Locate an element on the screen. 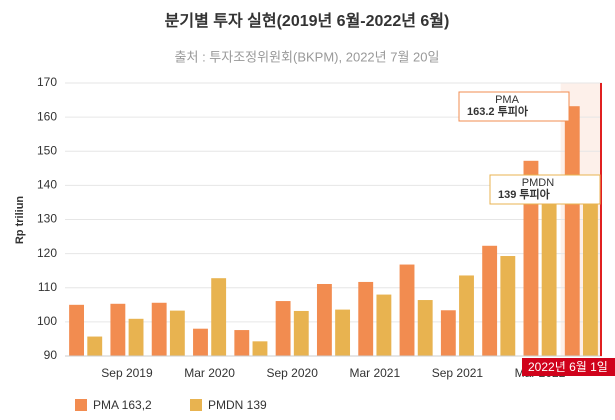  x-tick-label: Mar 2020 is located at coordinates (209, 373).